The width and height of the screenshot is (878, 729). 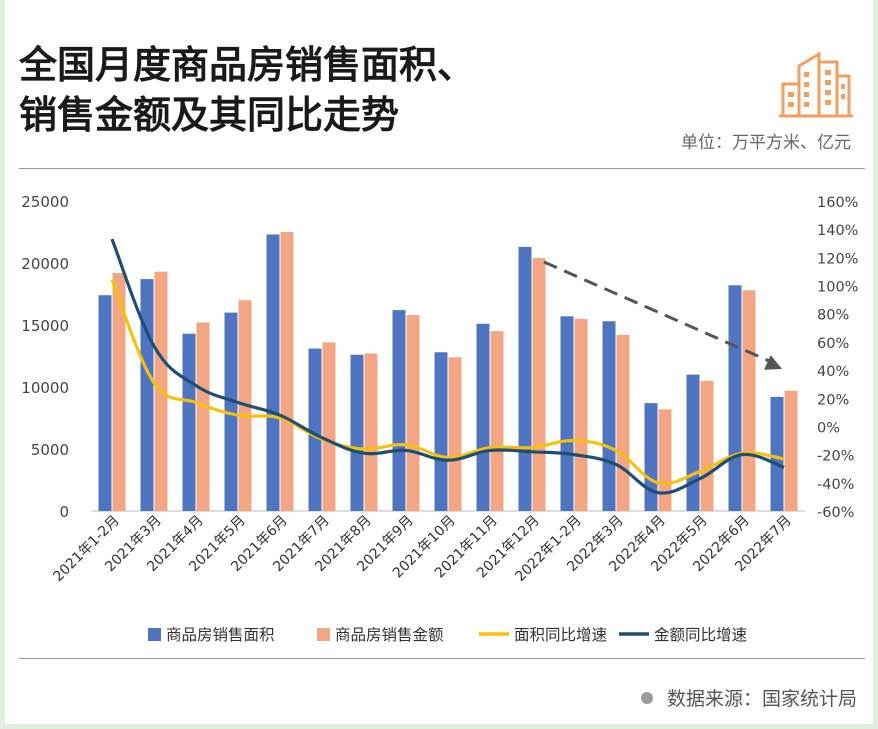 What do you see at coordinates (50, 450) in the screenshot?
I see `left-tick-label: 5000` at bounding box center [50, 450].